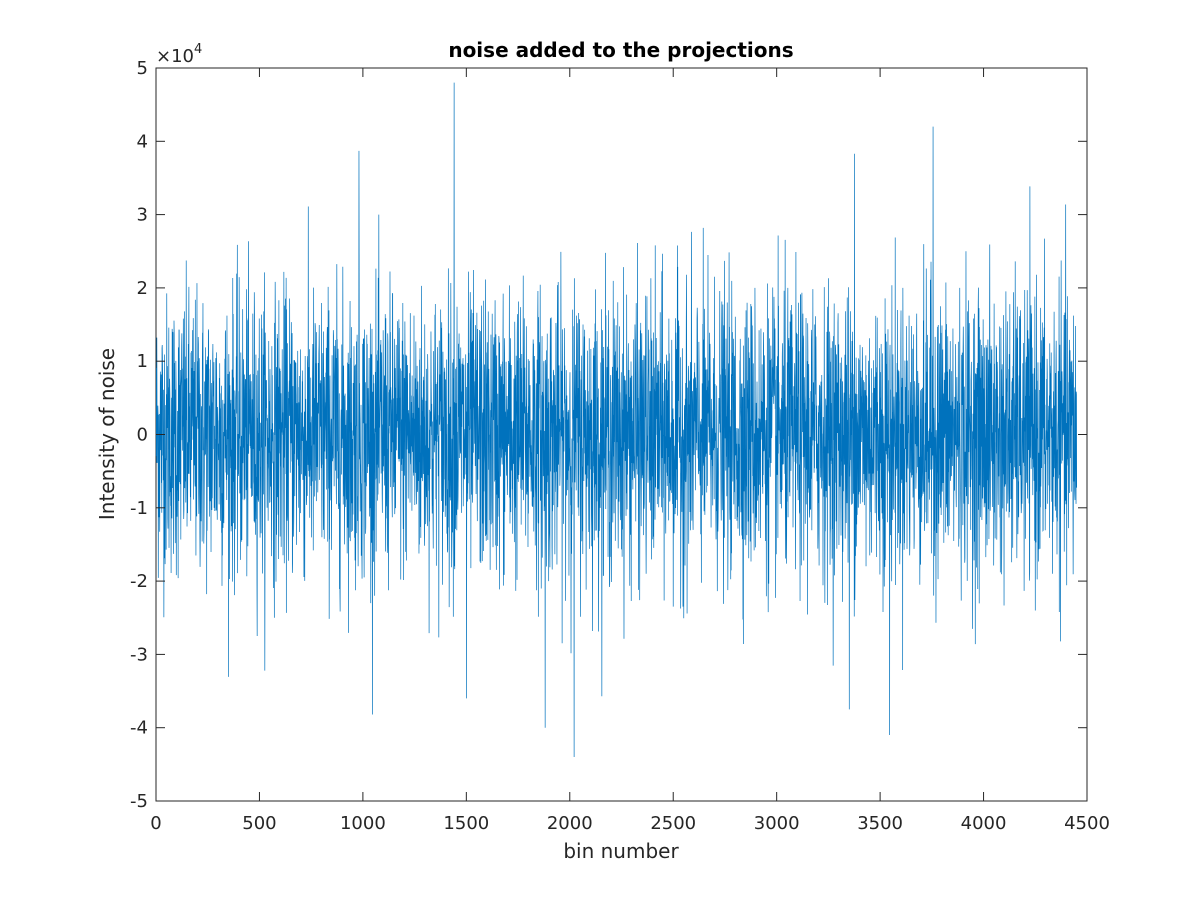 The image size is (1200, 900). What do you see at coordinates (155, 823) in the screenshot?
I see `x-tick-label: 0` at bounding box center [155, 823].